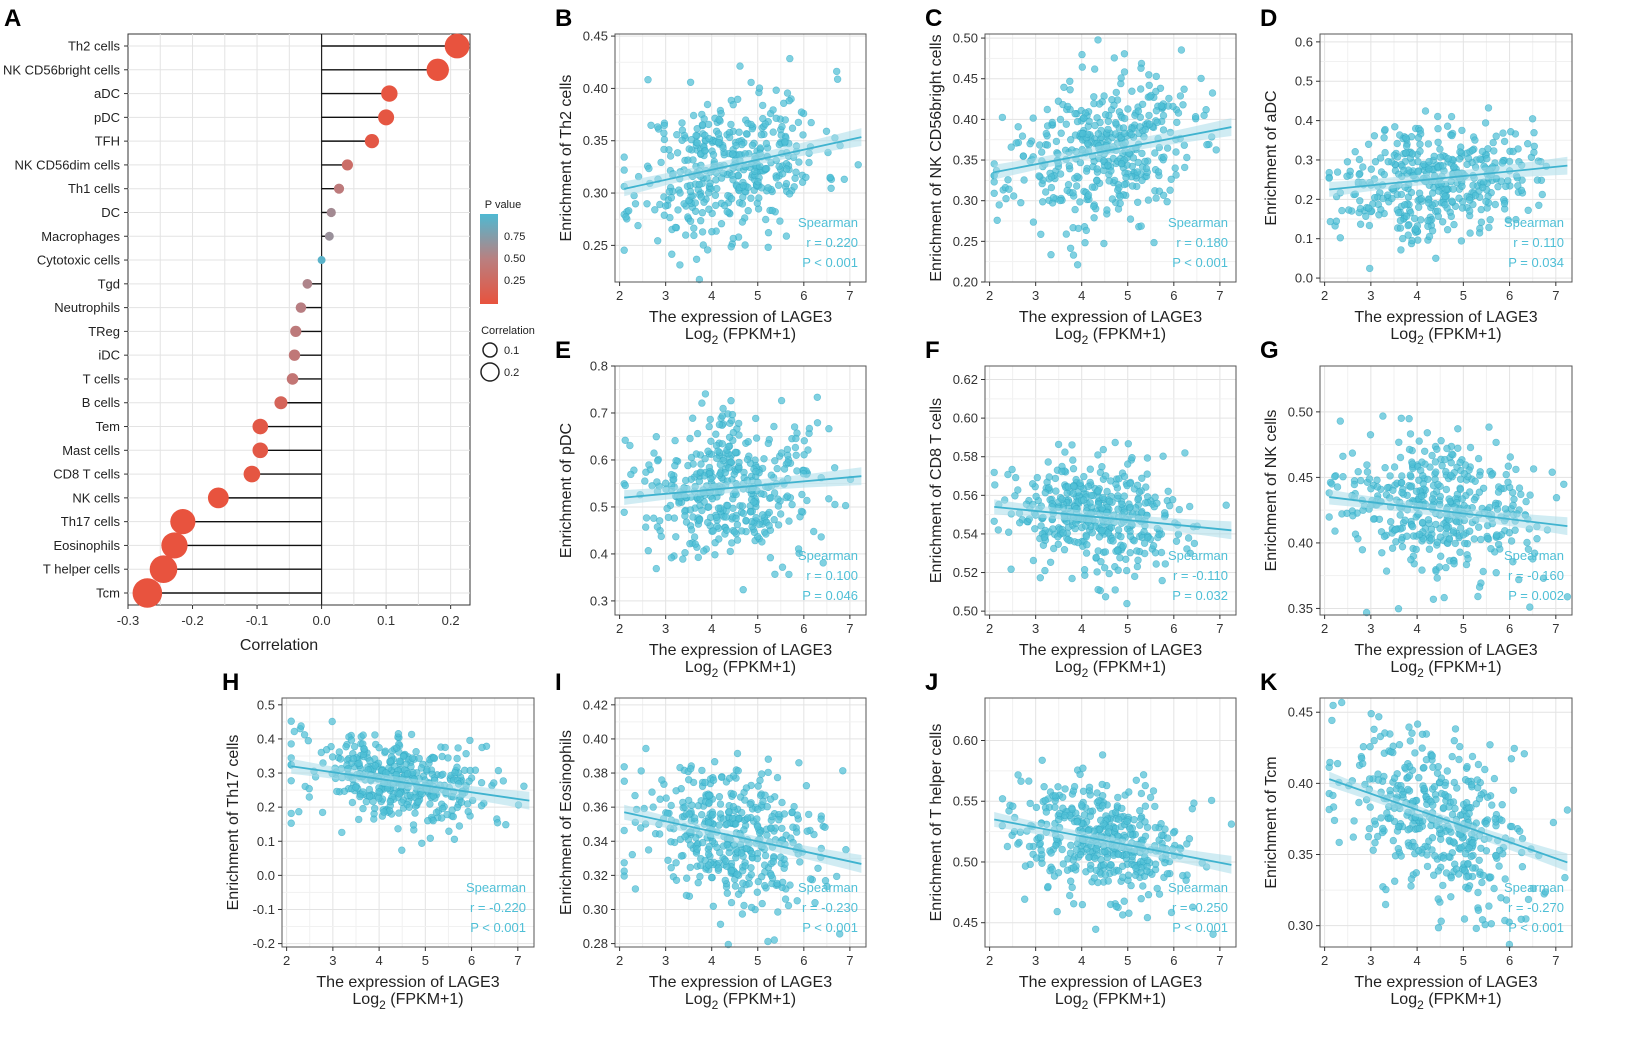  What do you see at coordinates (496, 887) in the screenshot?
I see `spearman-label: Spearman` at bounding box center [496, 887].